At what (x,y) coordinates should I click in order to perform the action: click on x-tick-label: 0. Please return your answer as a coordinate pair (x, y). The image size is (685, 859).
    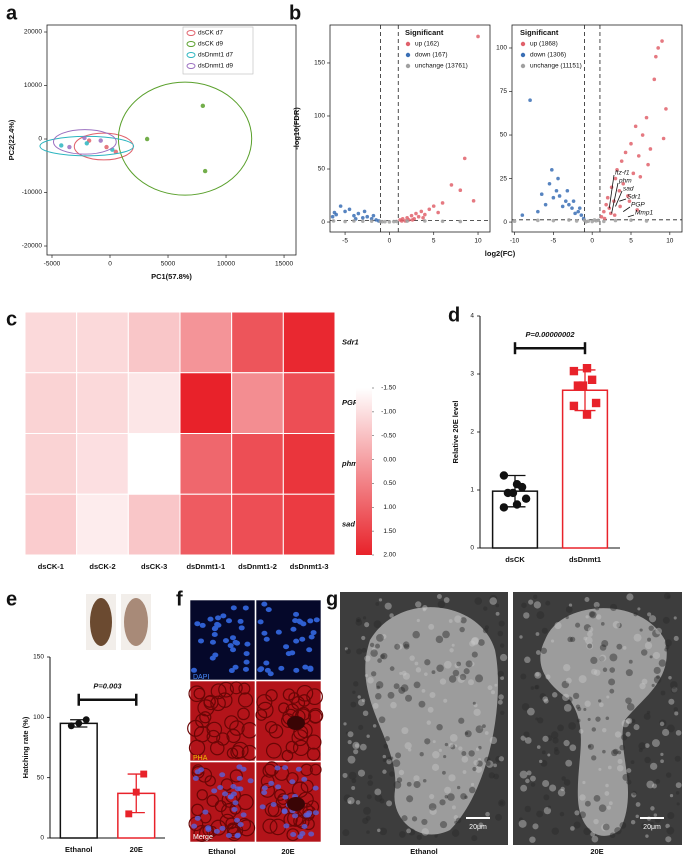
    Looking at the image, I should click on (390, 241).